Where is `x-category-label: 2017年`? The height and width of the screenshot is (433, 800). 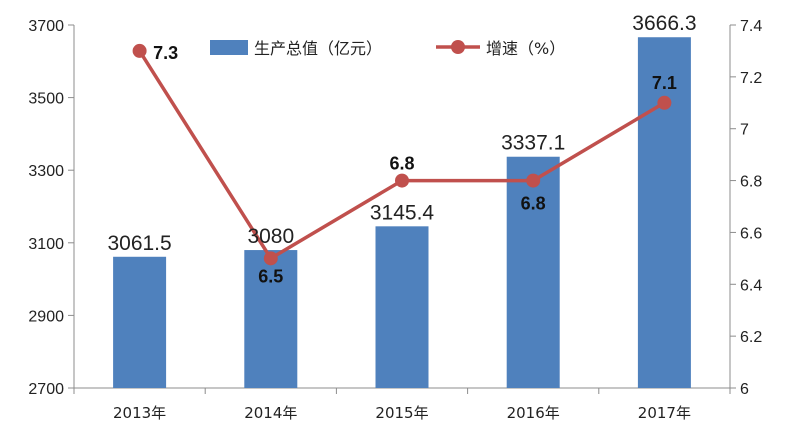 x-category-label: 2017年 is located at coordinates (664, 413).